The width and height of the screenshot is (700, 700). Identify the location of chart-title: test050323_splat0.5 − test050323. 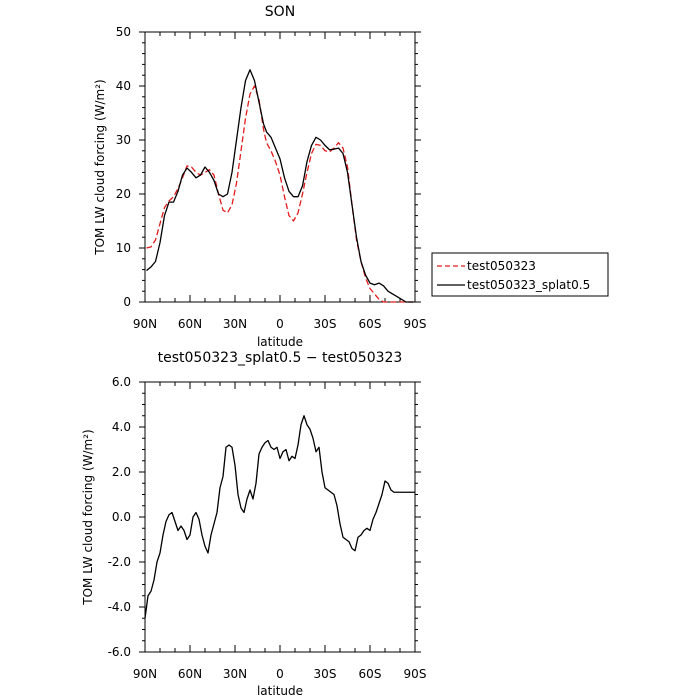
(280, 358).